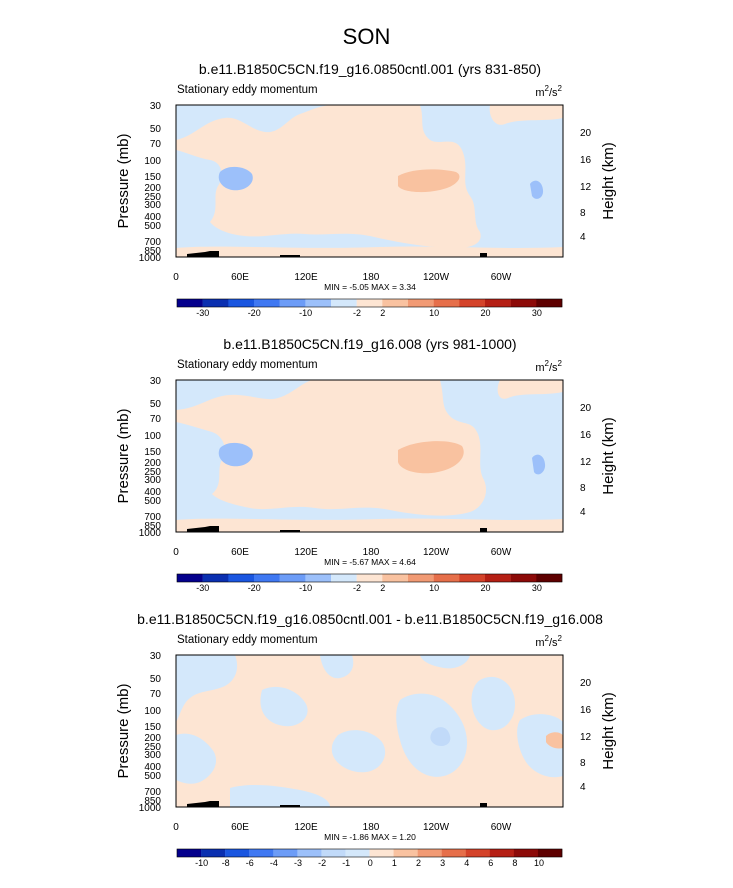  I want to click on panel-2-cbar-label: -10, so click(305, 588).